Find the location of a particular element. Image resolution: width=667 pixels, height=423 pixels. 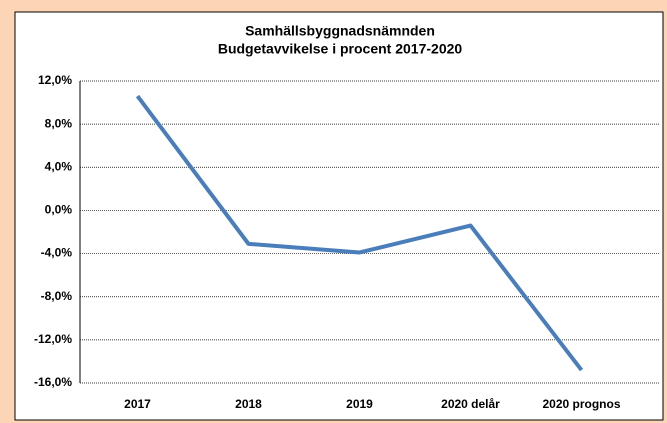

y-tick-label: -12,0% is located at coordinates (53, 339).